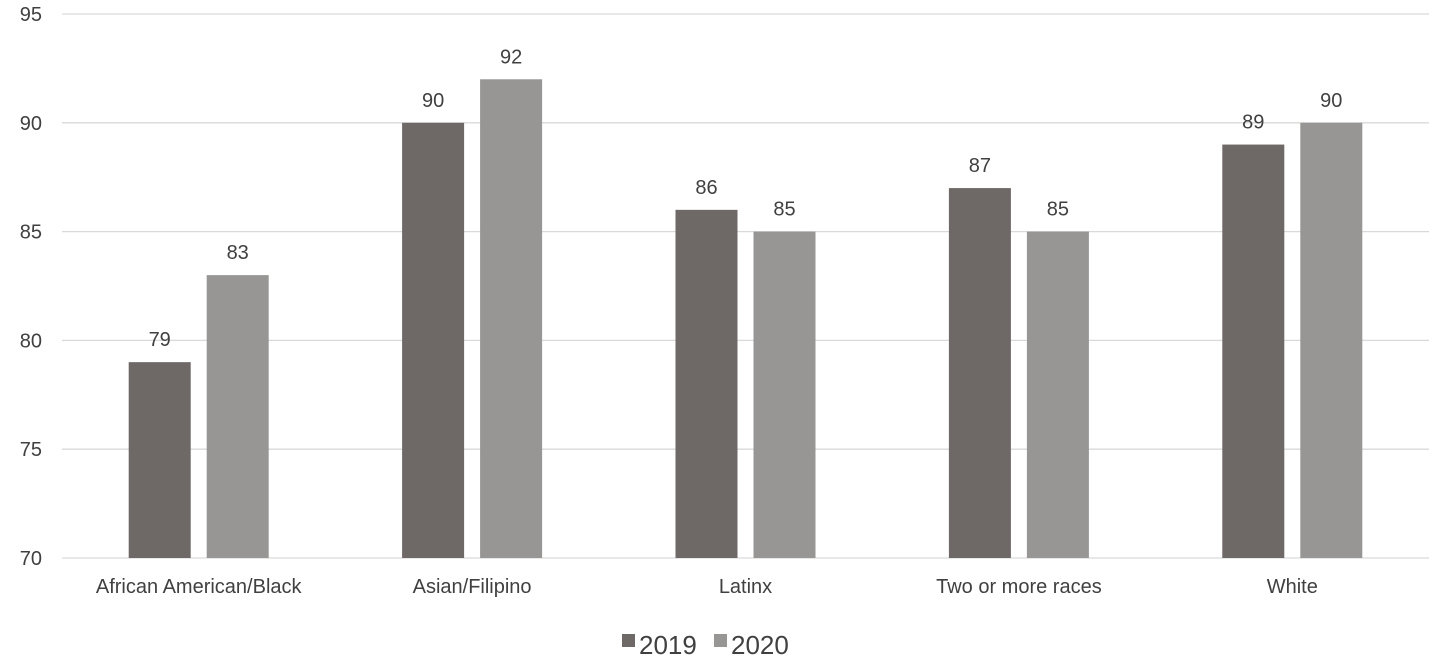 This screenshot has height=658, width=1429. I want to click on x-tick-label: Two or more races, so click(1019, 587).